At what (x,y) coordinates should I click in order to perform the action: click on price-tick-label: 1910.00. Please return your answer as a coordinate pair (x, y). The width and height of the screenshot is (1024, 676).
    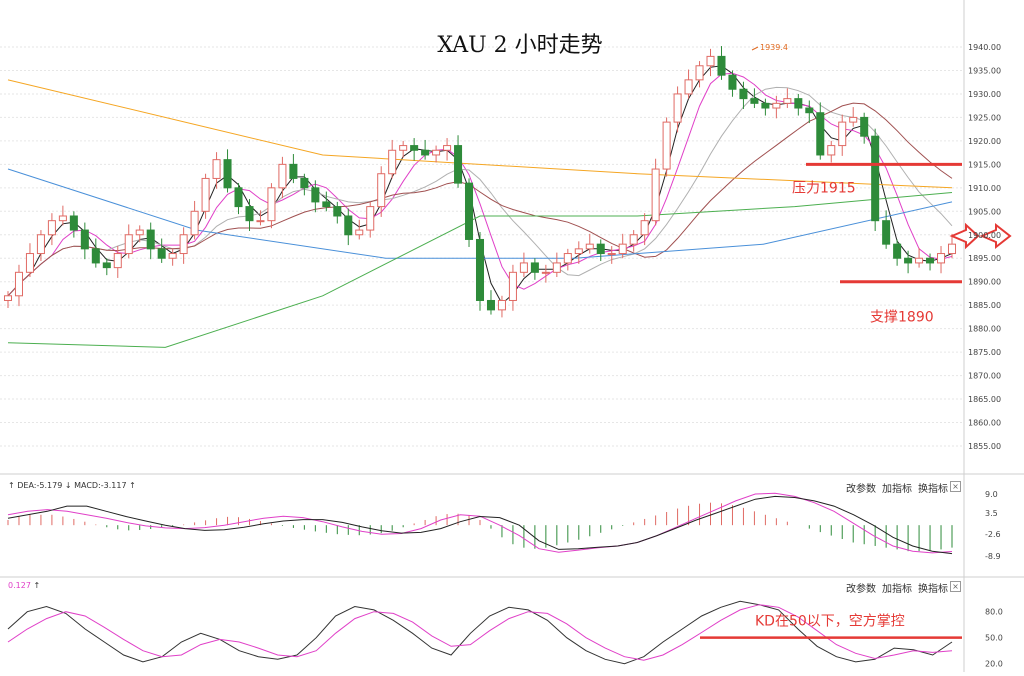
    Looking at the image, I should click on (984, 188).